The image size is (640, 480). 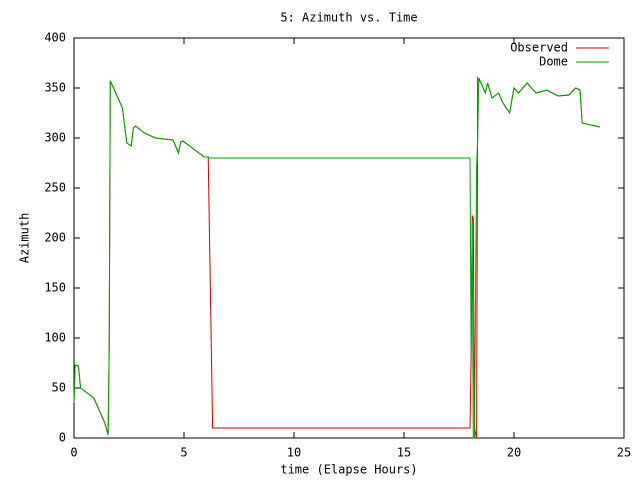 I want to click on y-tick-label: 200, so click(x=55, y=238).